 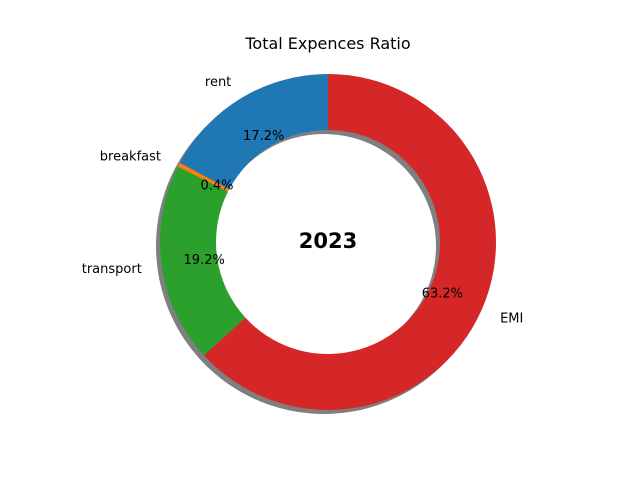 I want to click on slice-rent, so click(x=253, y=132).